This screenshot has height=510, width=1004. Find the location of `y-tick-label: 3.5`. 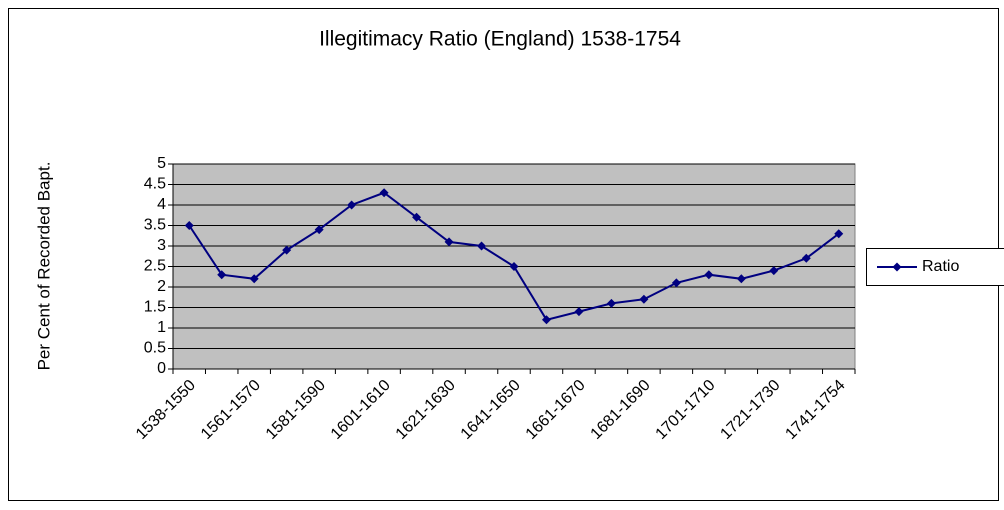

y-tick-label: 3.5 is located at coordinates (155, 225).